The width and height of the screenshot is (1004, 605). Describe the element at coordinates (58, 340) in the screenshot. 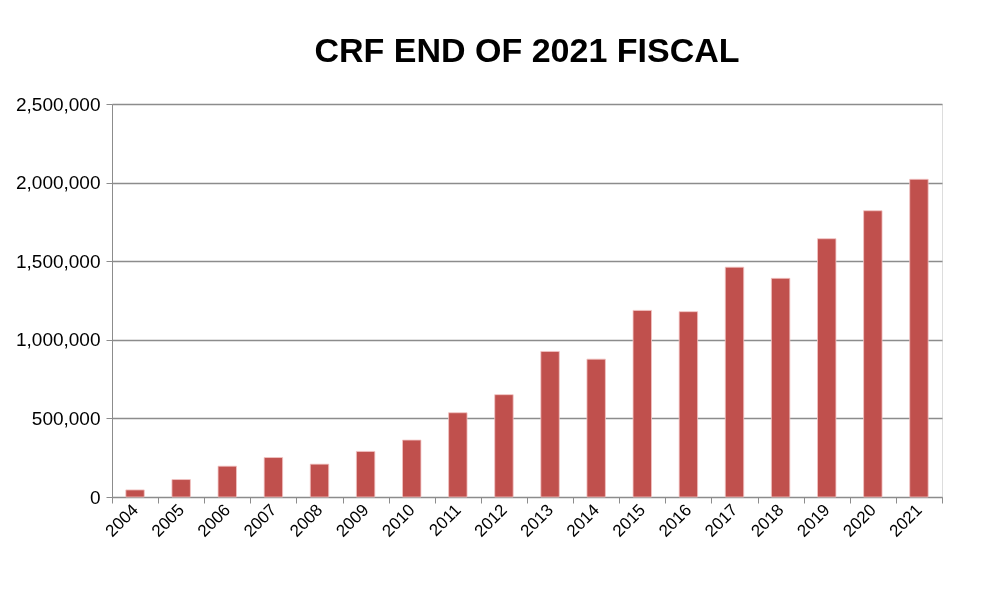

I see `y-tick-label: 1,000,000` at that location.